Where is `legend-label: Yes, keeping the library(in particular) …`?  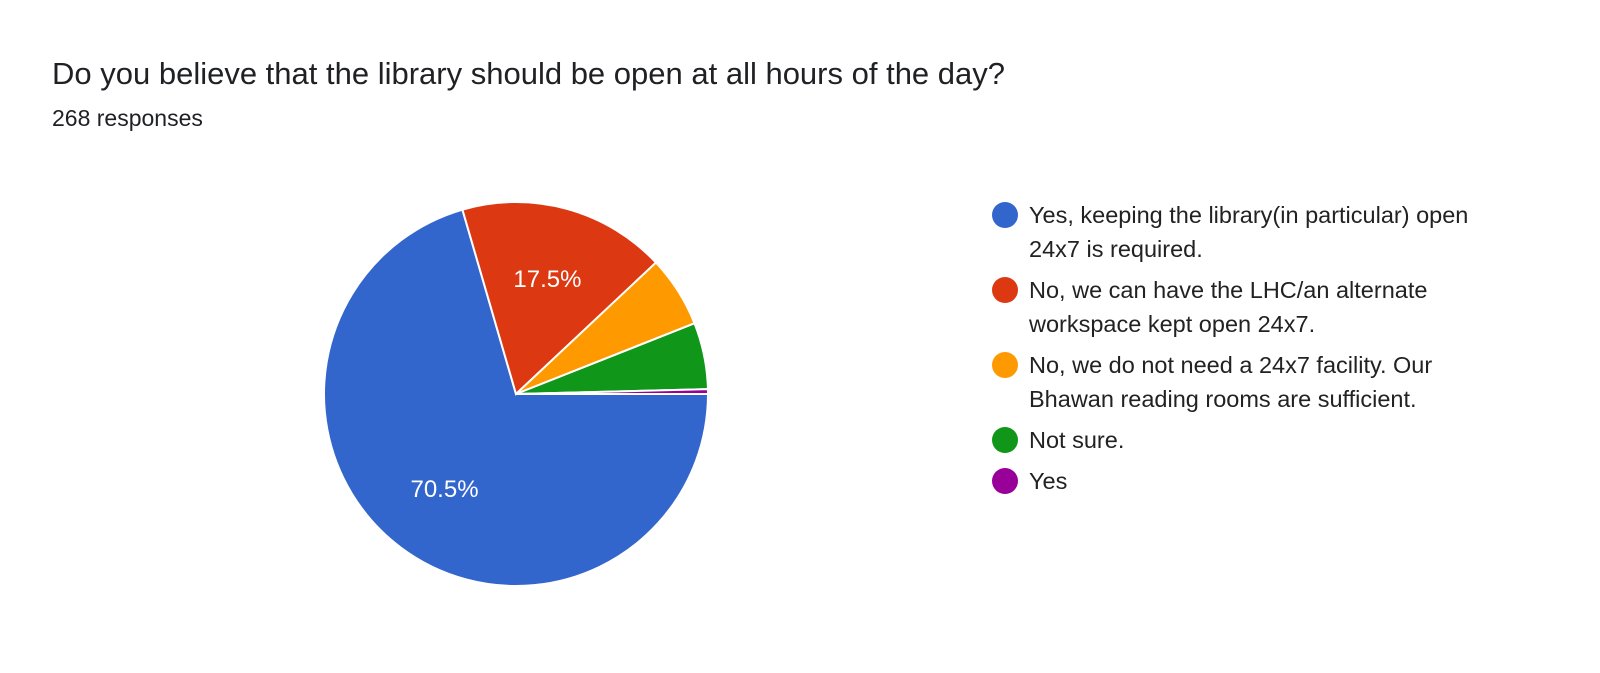
legend-label: Yes, keeping the library(in particular) … is located at coordinates (1249, 232).